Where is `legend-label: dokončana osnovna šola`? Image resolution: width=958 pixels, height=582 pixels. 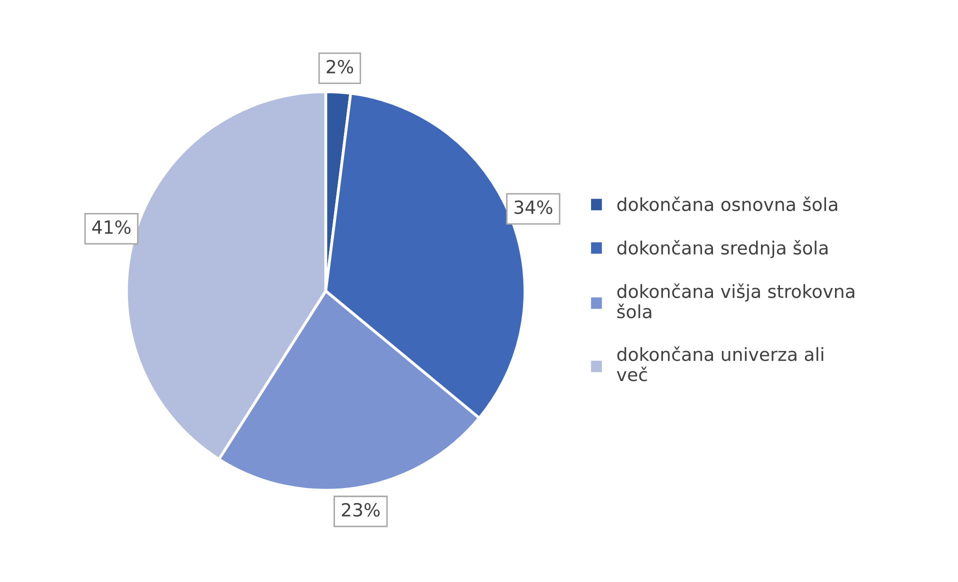
legend-label: dokončana osnovna šola is located at coordinates (727, 204).